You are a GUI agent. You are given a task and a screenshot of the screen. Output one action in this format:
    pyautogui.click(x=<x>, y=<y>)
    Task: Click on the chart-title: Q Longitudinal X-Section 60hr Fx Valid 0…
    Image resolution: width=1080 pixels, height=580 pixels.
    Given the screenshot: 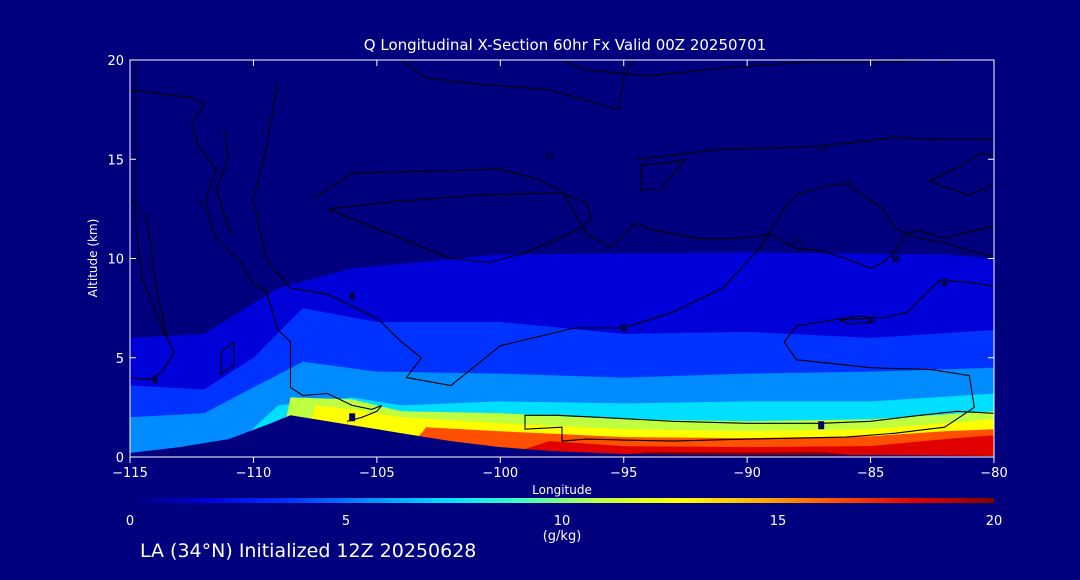 What is the action you would take?
    pyautogui.click(x=565, y=45)
    